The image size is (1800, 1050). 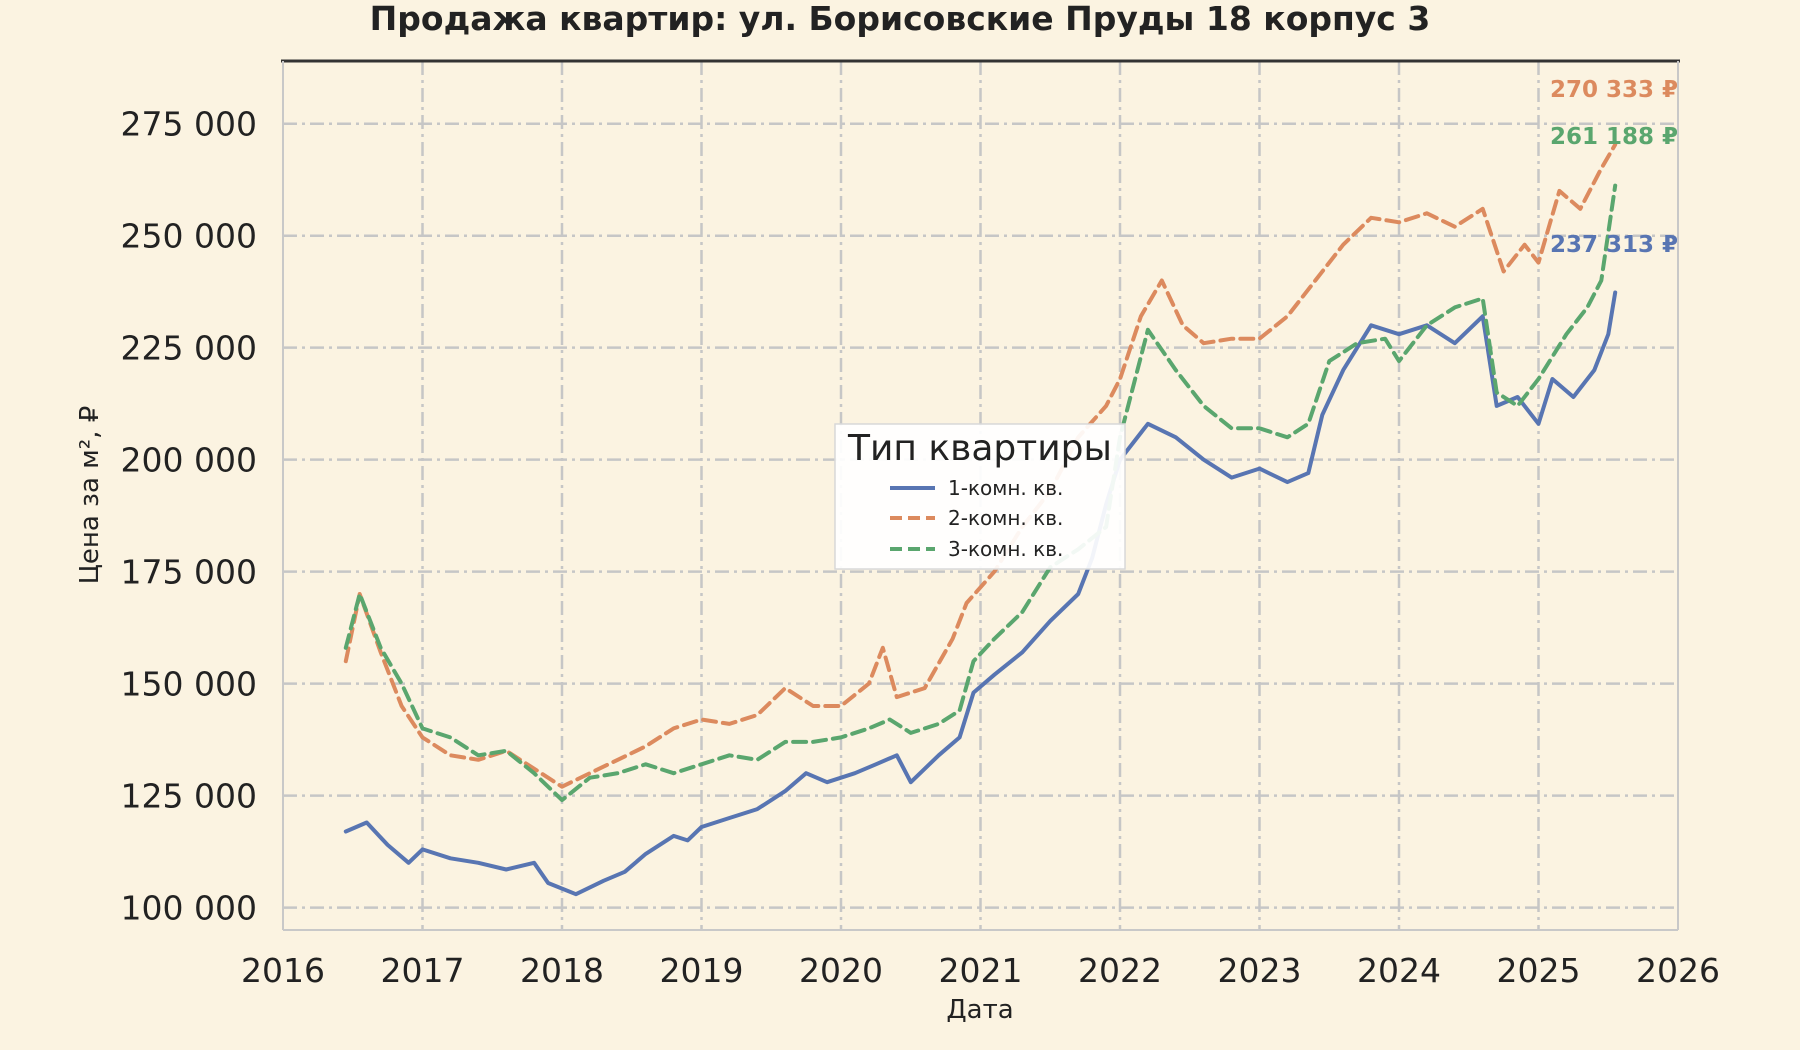 What do you see at coordinates (1614, 167) in the screenshot?
I see `end-labels: 237 313 ₽ 270 333 ₽ 261 188 ₽` at bounding box center [1614, 167].